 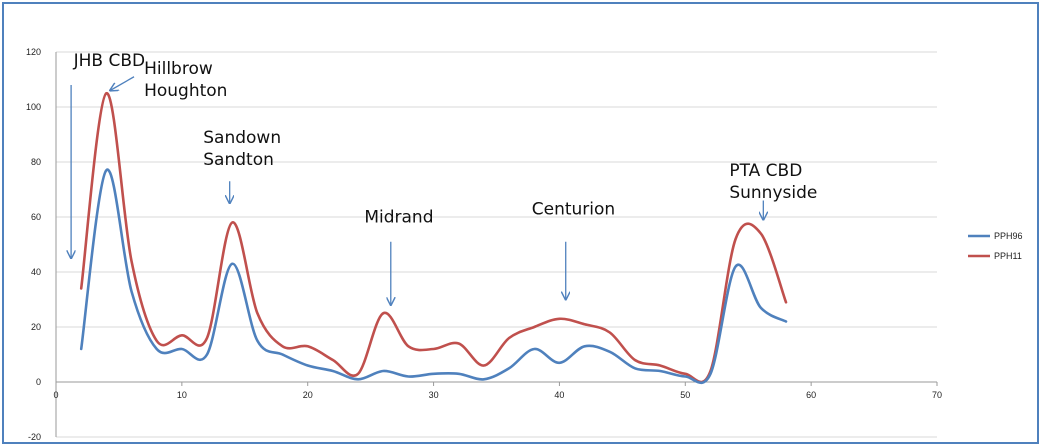 What do you see at coordinates (1008, 236) in the screenshot?
I see `legend-label: PPH96` at bounding box center [1008, 236].